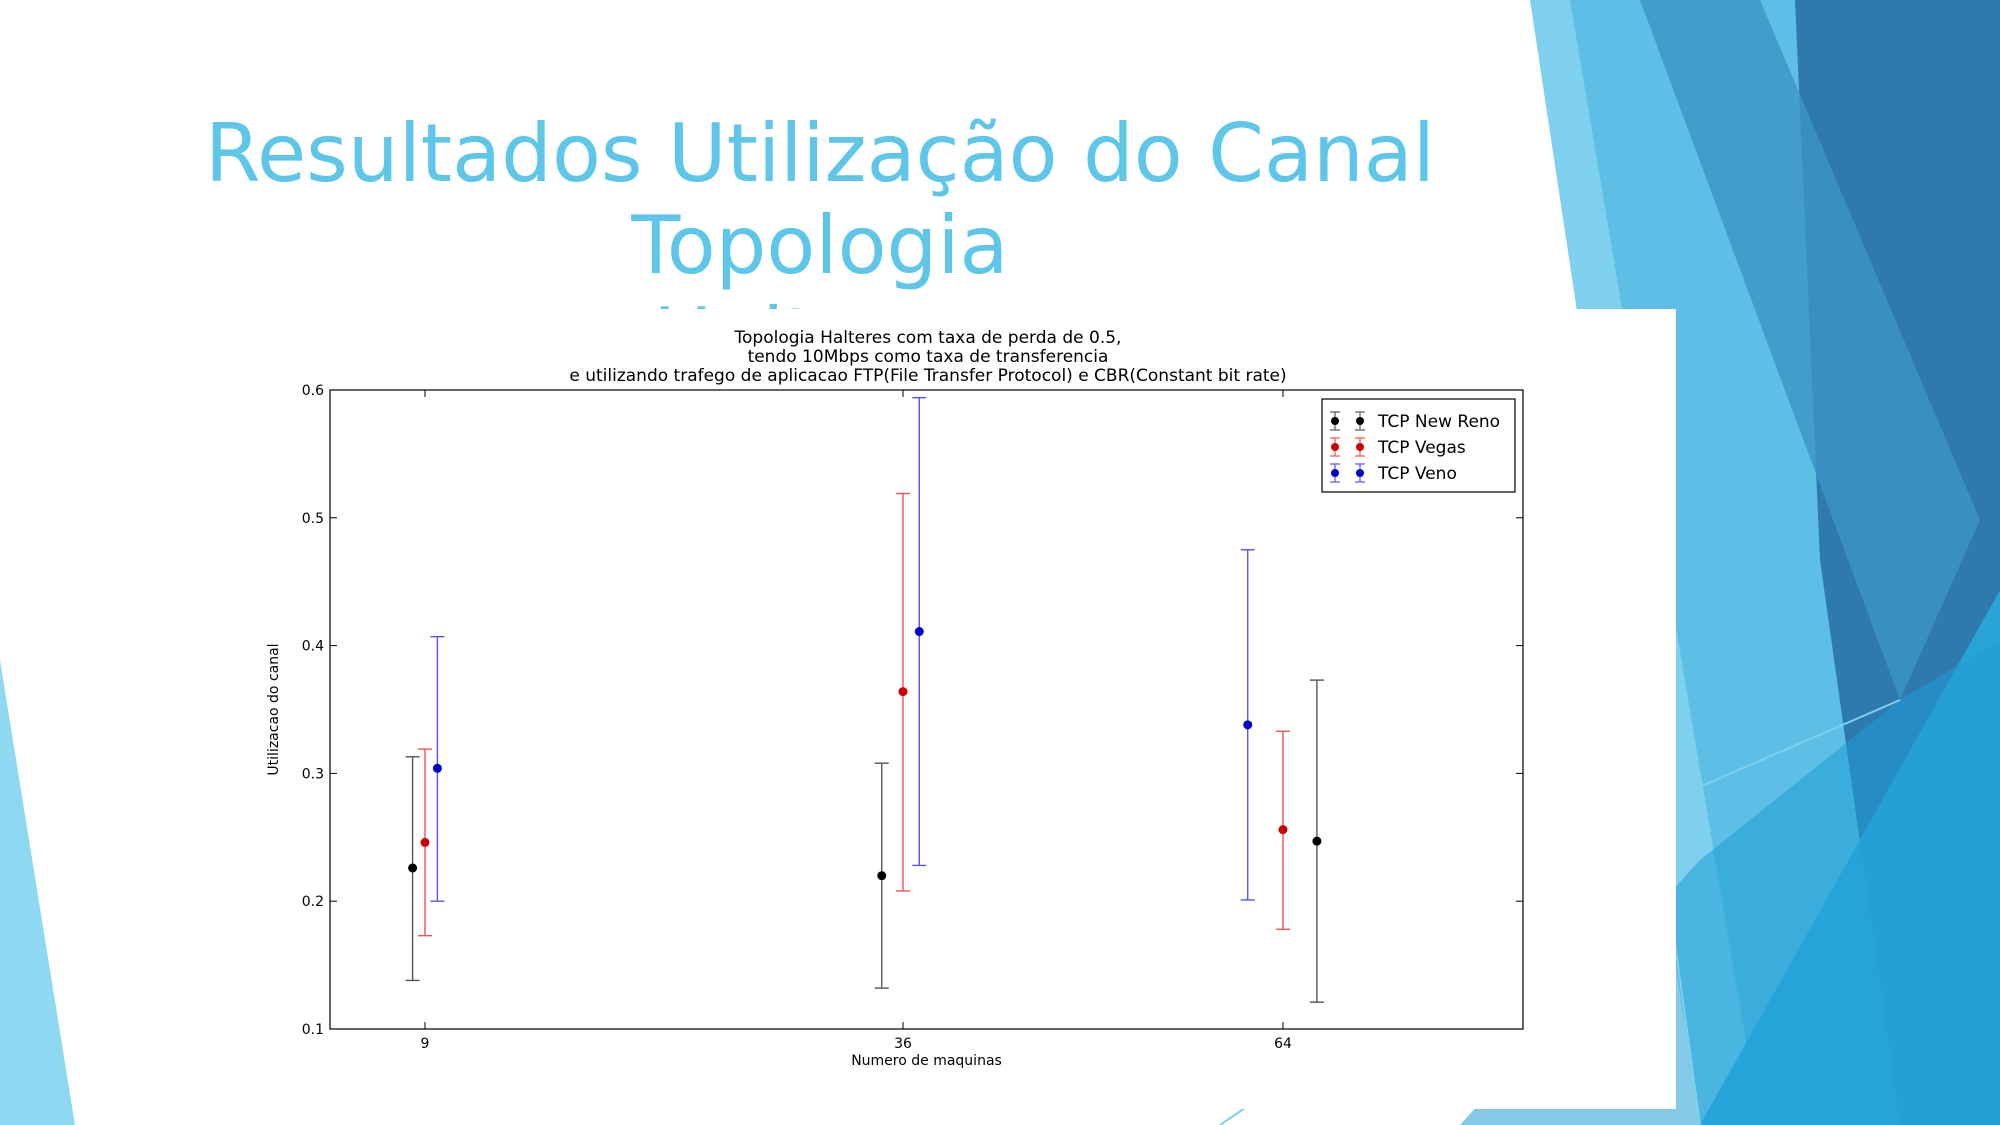 The width and height of the screenshot is (2000, 1125). Describe the element at coordinates (1421, 448) in the screenshot. I see `legend-label: TCP Vegas` at that location.